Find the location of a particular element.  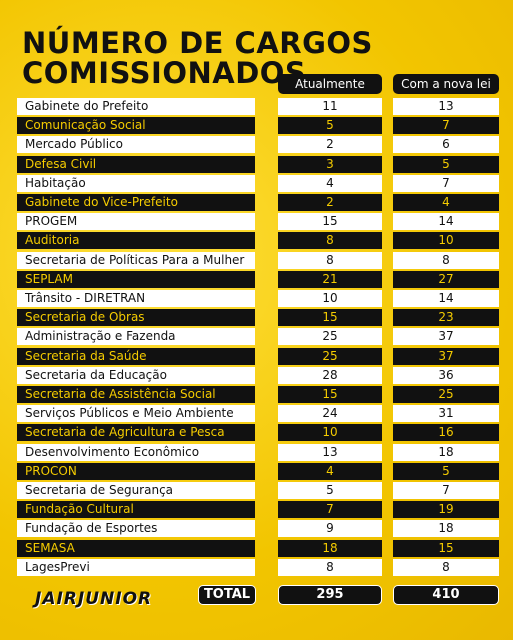

value-cell: 27 is located at coordinates (446, 279).